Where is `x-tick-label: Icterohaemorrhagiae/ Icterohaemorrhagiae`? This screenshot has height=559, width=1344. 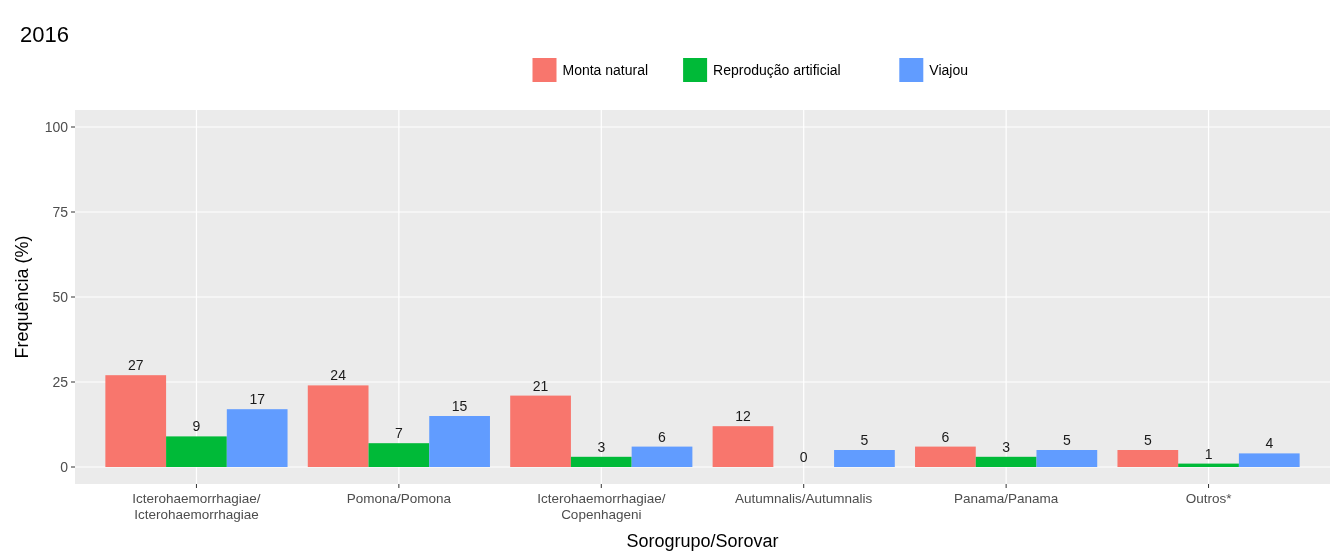 x-tick-label: Icterohaemorrhagiae/ Icterohaemorrhagiae is located at coordinates (196, 506).